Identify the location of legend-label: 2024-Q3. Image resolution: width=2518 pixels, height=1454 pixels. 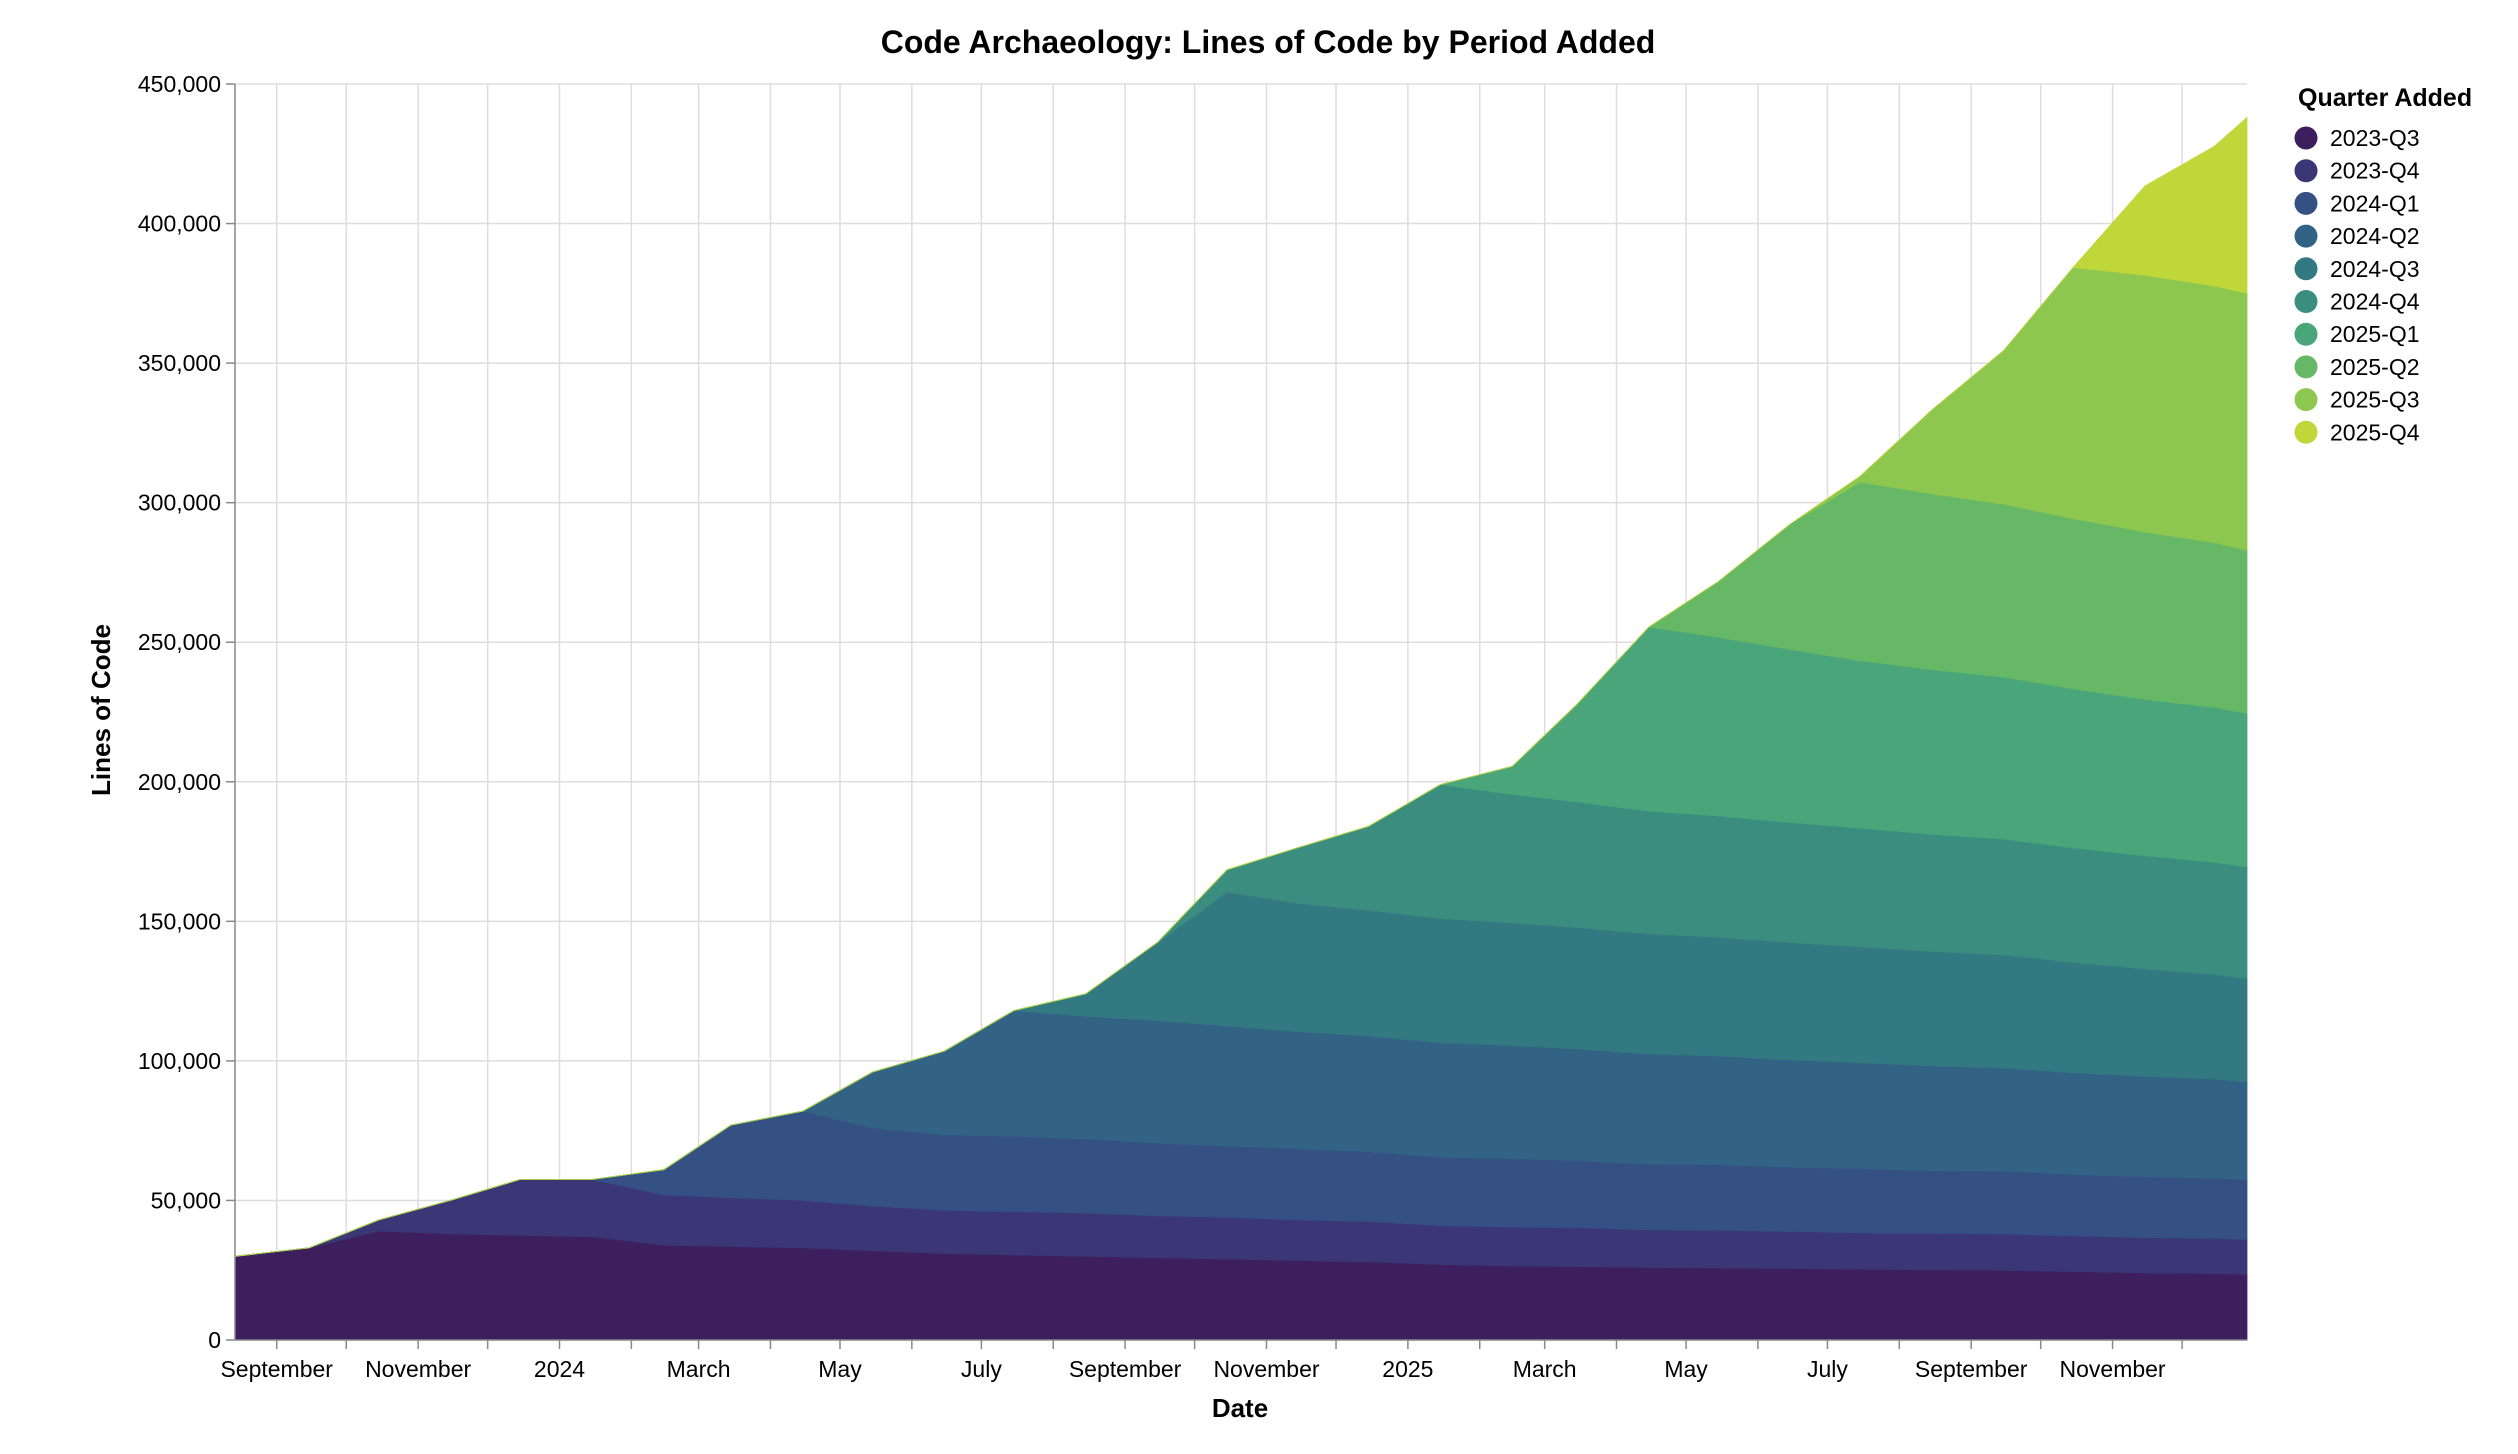
(2375, 269).